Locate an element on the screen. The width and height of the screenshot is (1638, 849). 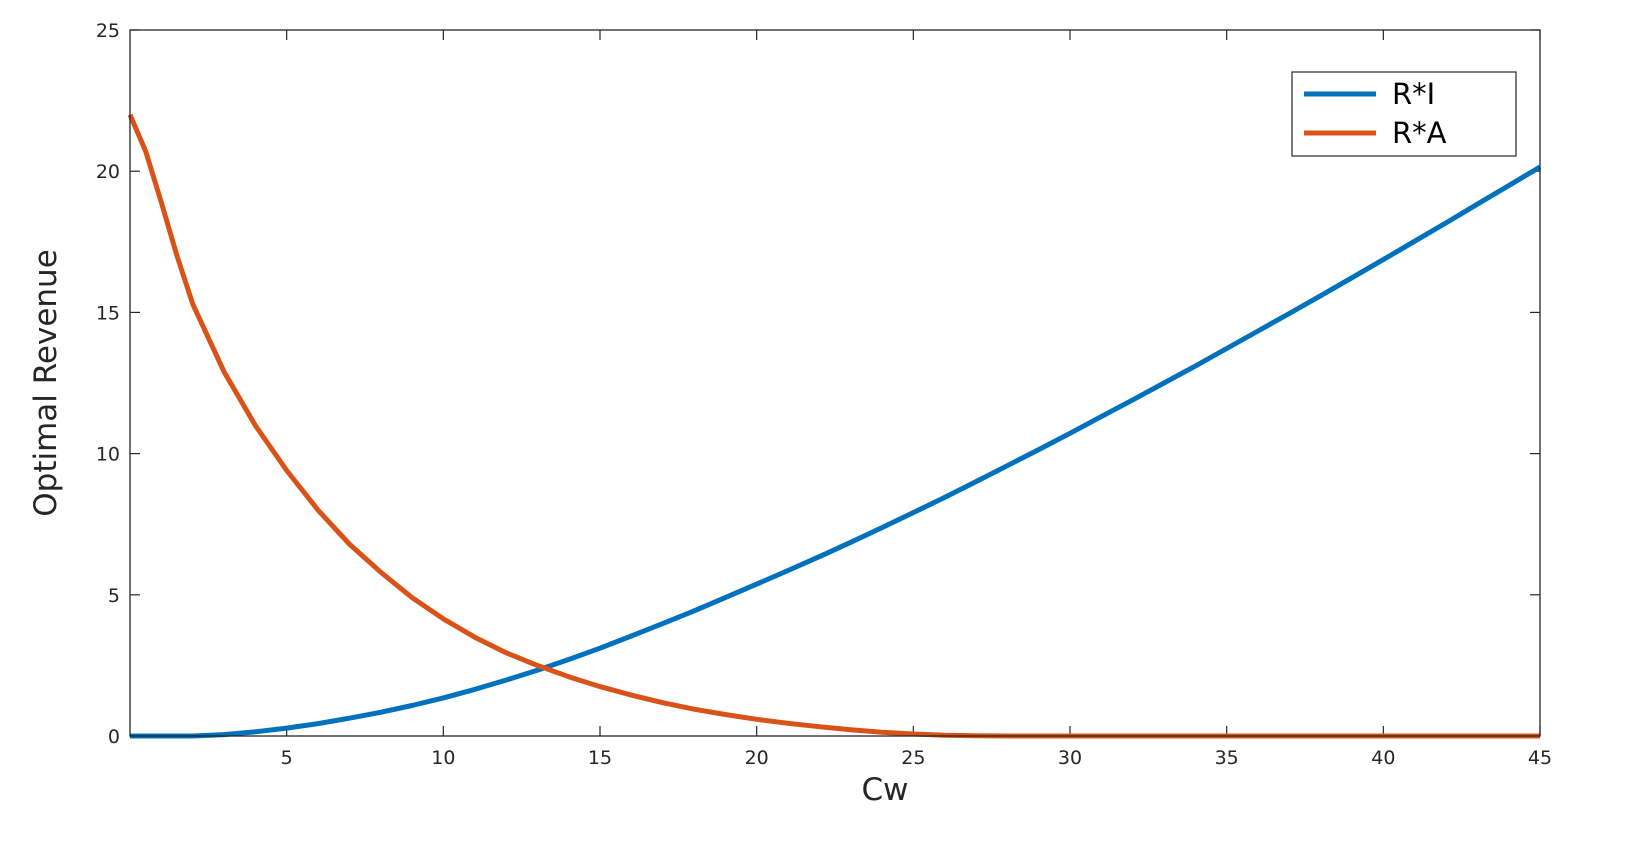
legend-box is located at coordinates (1404, 114).